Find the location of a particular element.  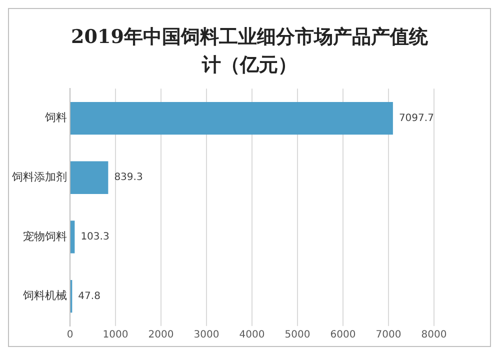

data-label: 839.3 is located at coordinates (128, 178).